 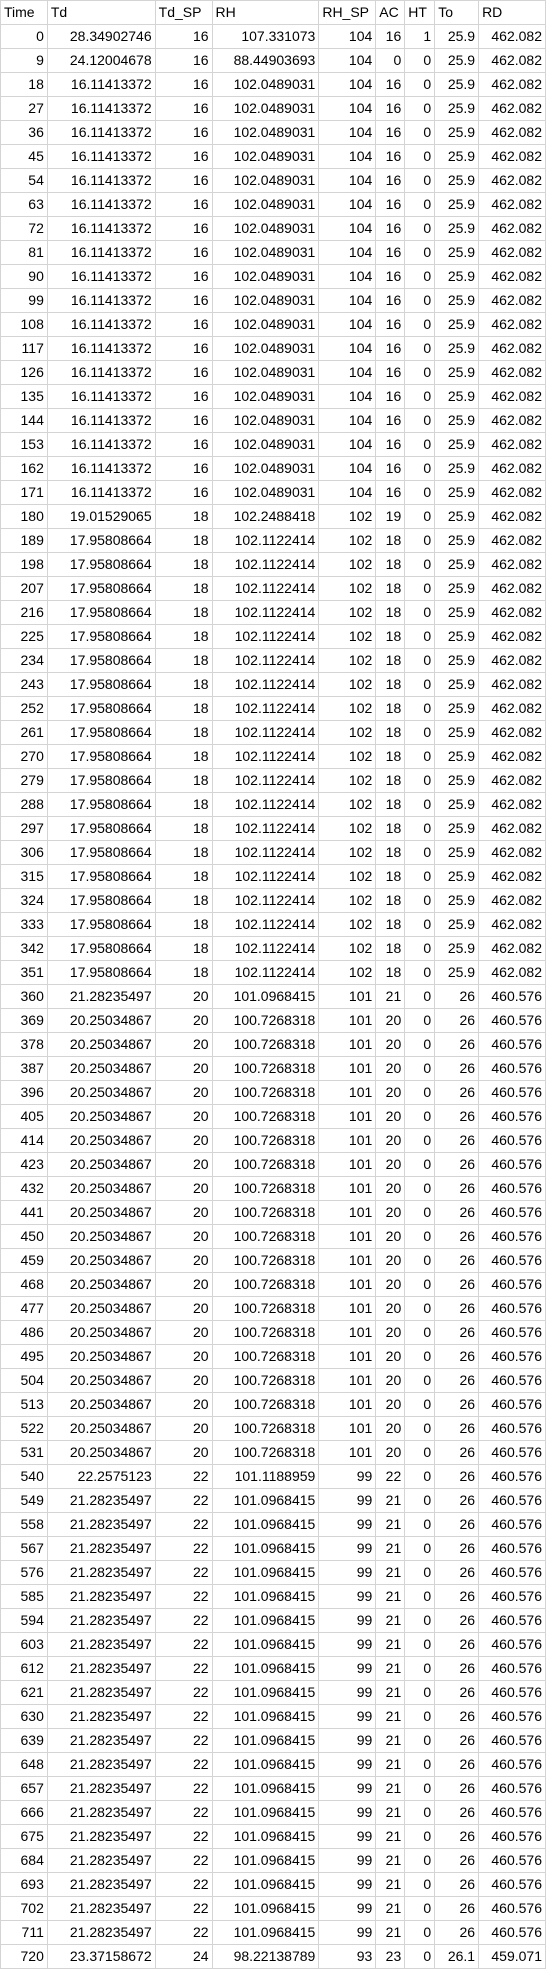 I want to click on cell-time: 180, so click(x=24, y=516).